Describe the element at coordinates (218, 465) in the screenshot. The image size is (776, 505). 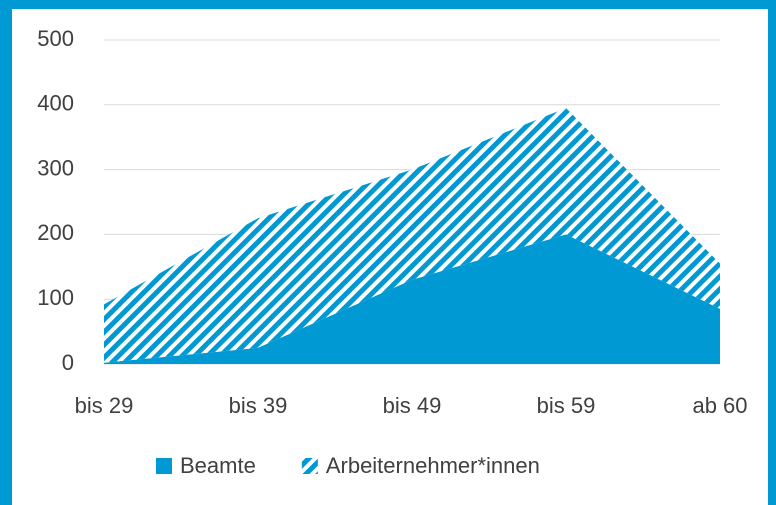
I see `legend-label: Beamte` at that location.